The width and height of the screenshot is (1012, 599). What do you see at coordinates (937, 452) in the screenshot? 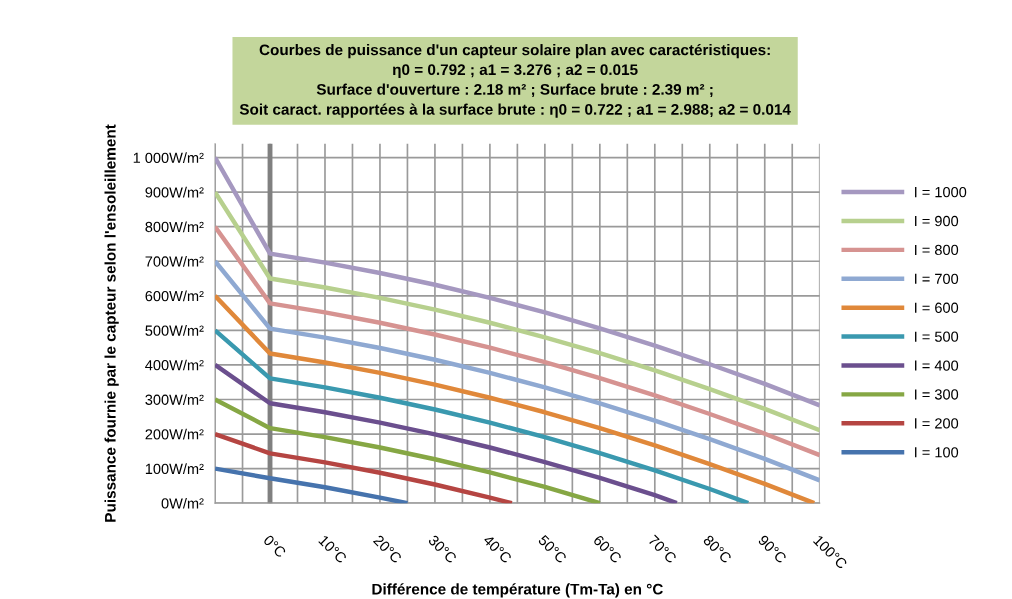
I see `legend-label: I = 100` at bounding box center [937, 452].